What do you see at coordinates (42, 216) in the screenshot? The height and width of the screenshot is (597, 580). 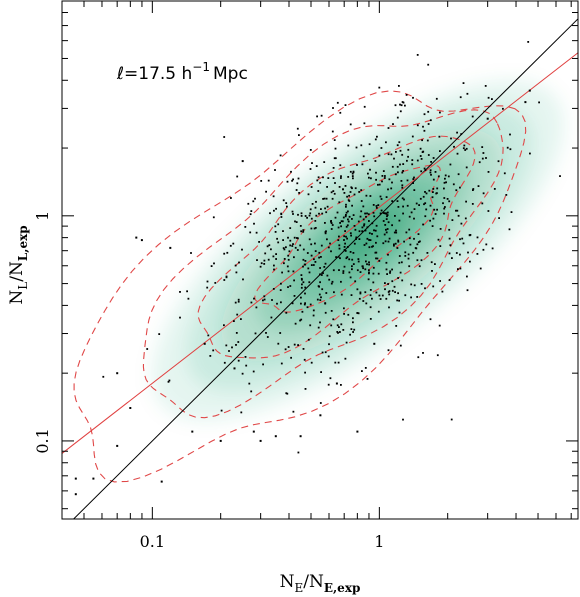 I see `y-tick-label: 1` at bounding box center [42, 216].